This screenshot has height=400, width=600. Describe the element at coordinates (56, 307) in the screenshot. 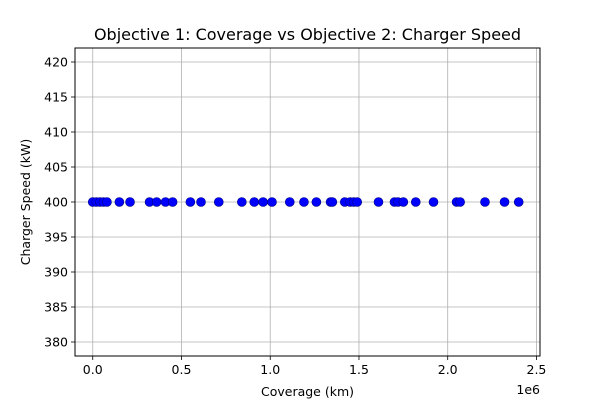

I see `y-tick-label: 385` at that location.